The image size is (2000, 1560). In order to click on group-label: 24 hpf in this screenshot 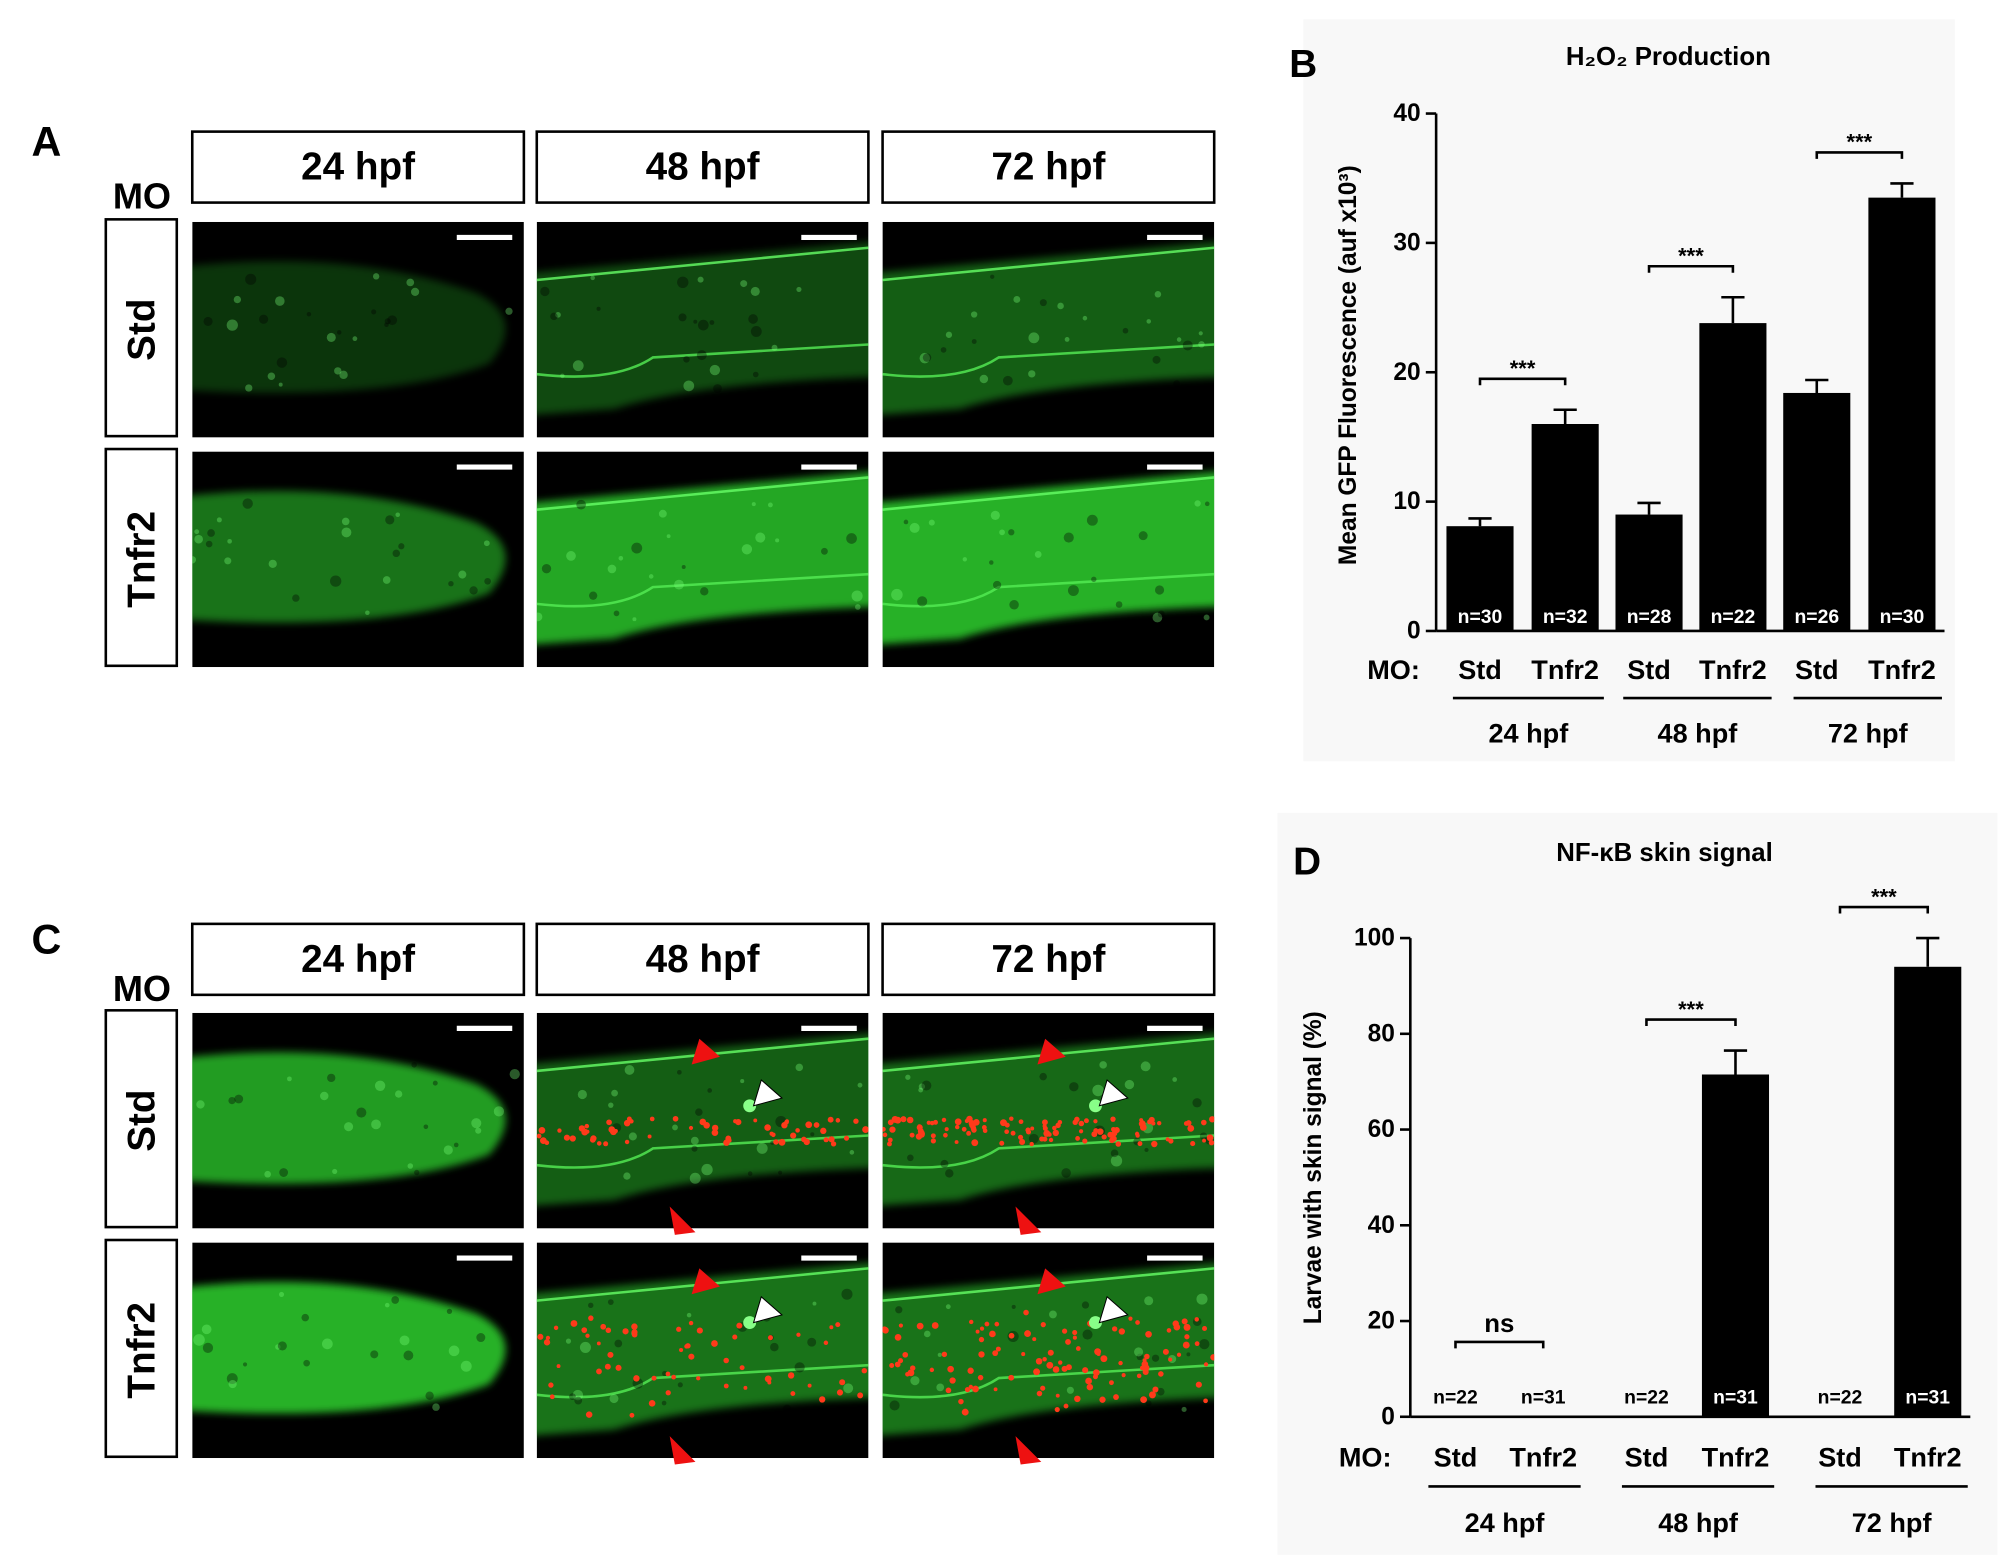, I will do `click(1505, 1522)`.